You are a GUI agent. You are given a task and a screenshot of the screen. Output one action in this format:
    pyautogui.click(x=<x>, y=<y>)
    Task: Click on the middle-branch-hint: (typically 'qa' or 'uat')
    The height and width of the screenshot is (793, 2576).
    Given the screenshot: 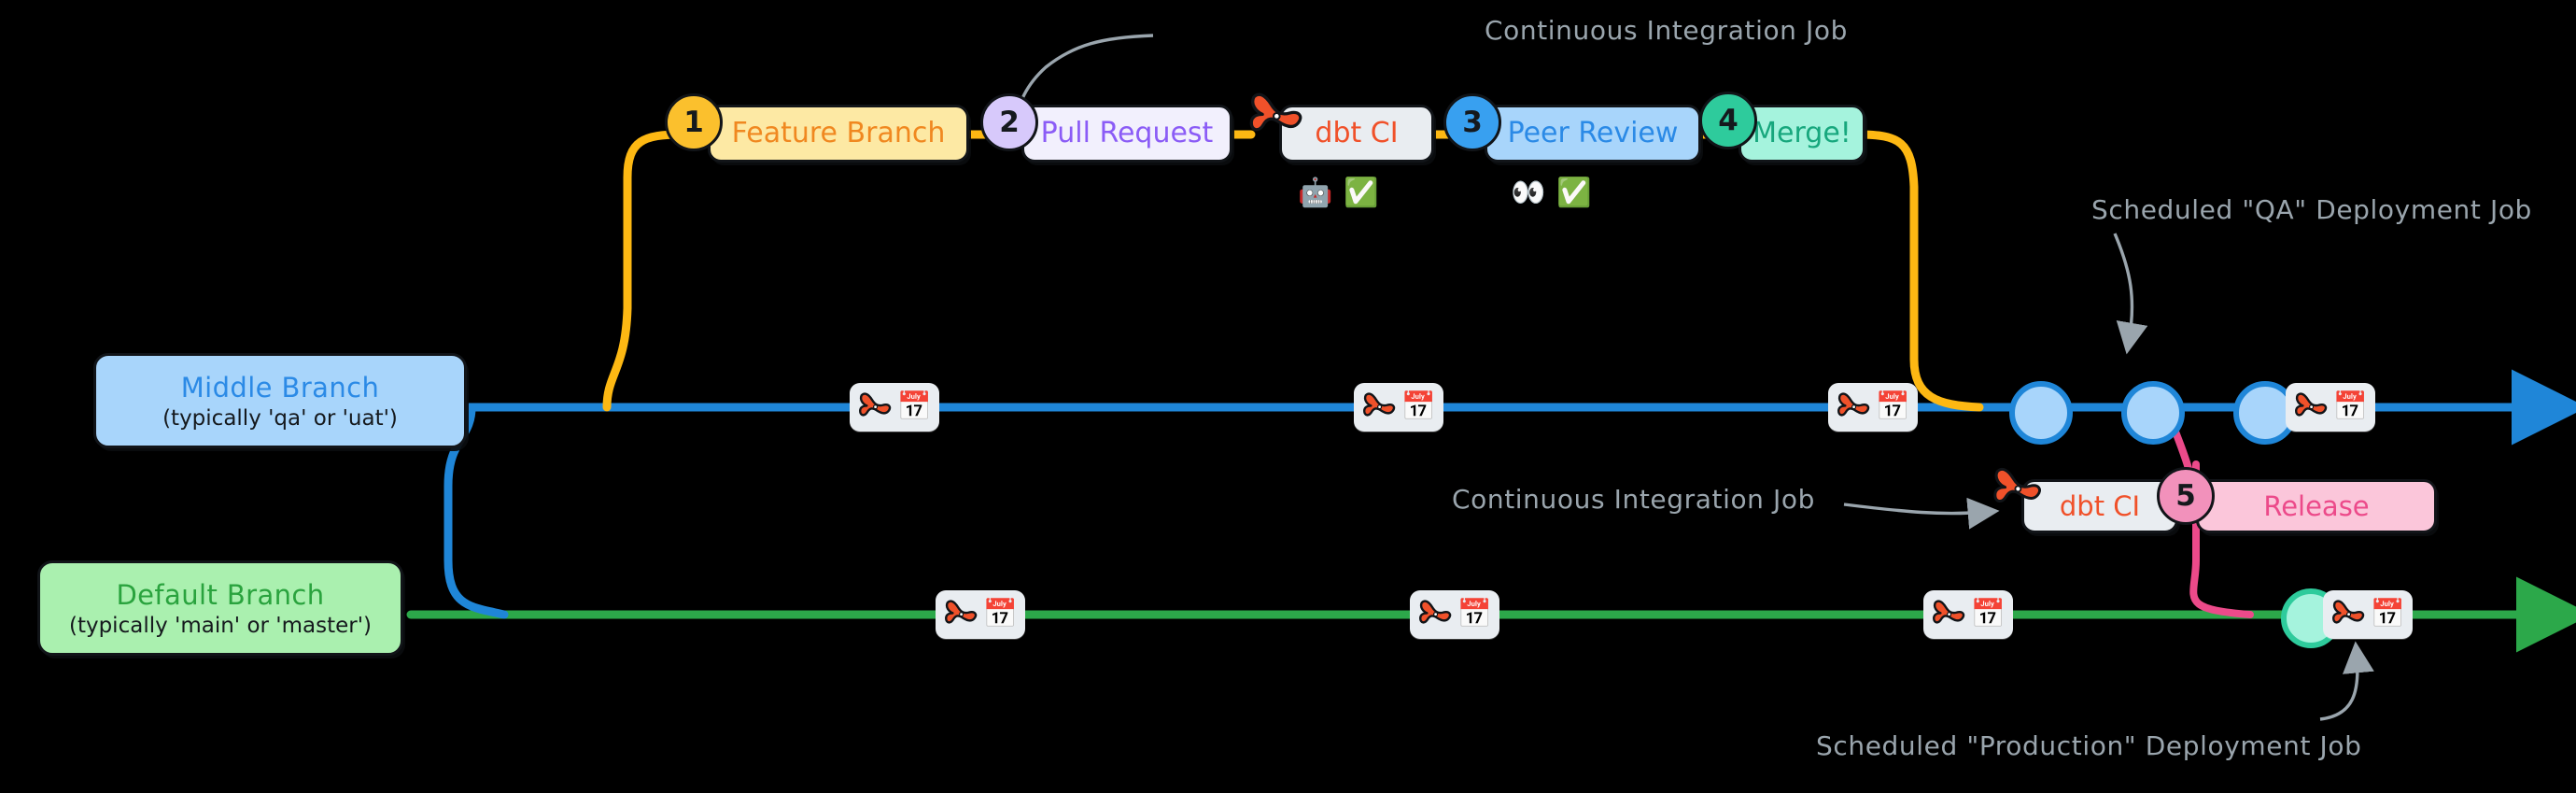 What is the action you would take?
    pyautogui.click(x=280, y=418)
    